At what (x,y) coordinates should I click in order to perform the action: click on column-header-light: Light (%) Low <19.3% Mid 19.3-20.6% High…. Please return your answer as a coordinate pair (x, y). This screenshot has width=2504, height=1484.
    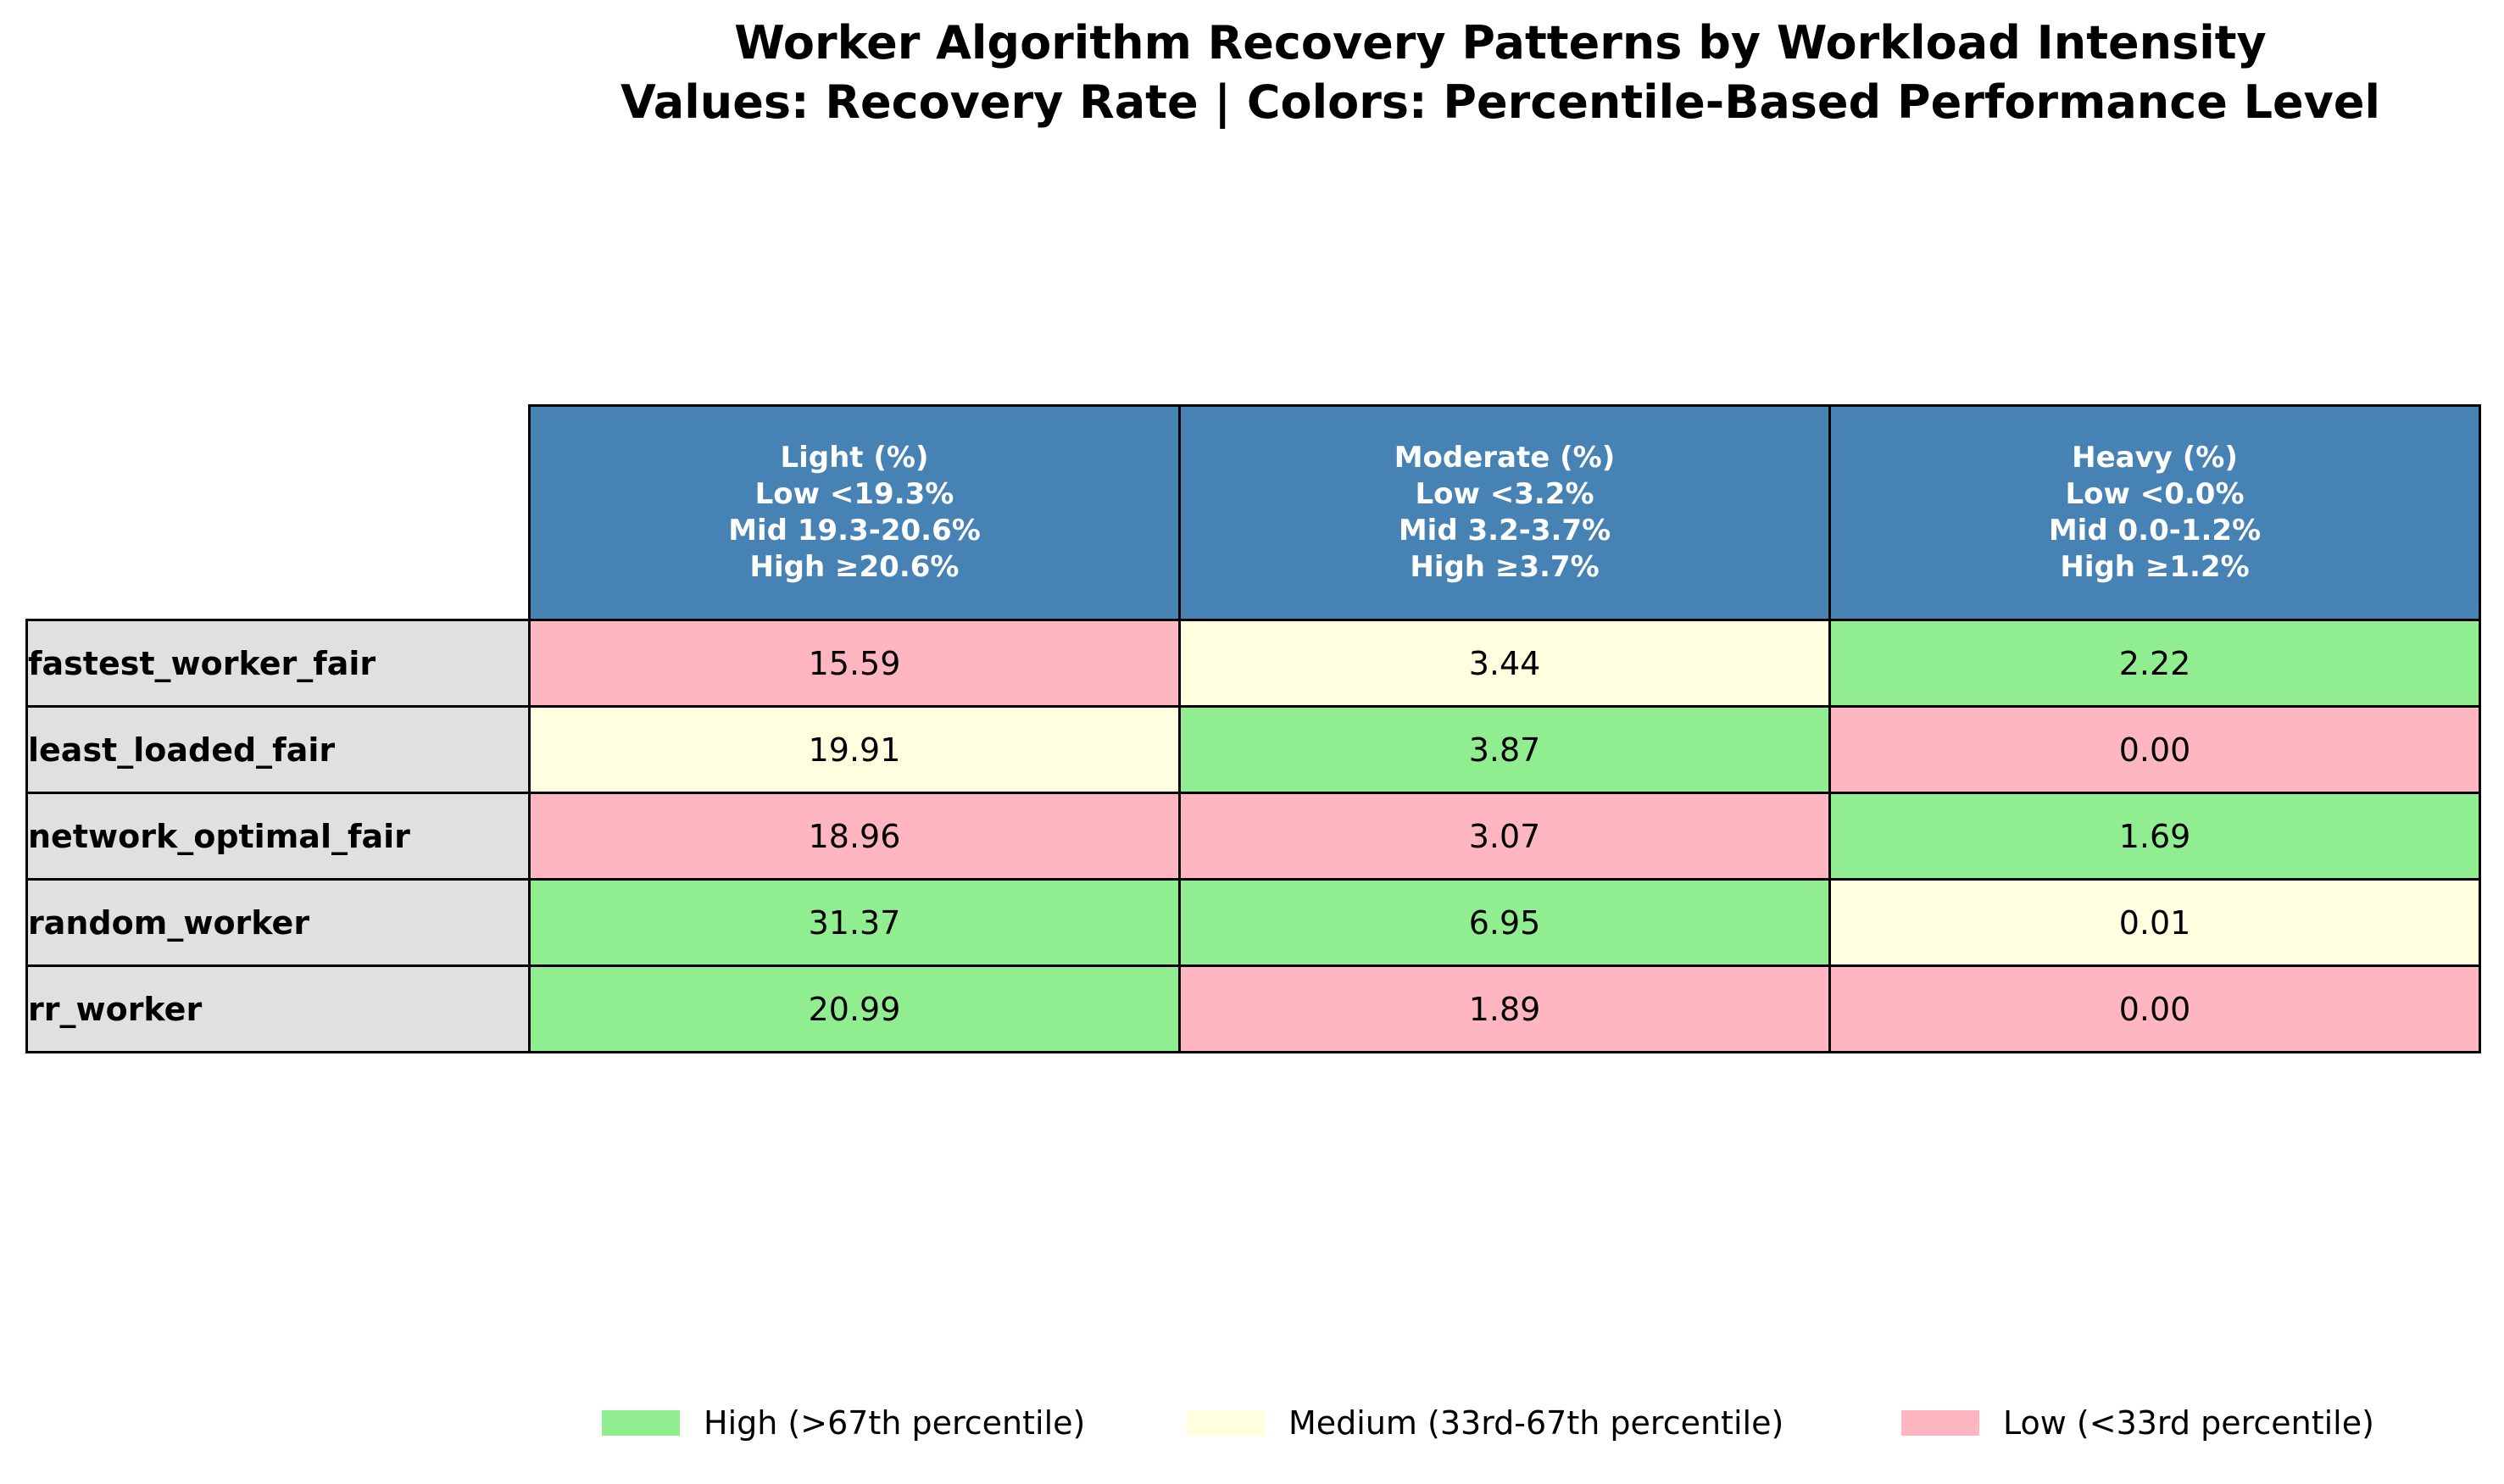
    Looking at the image, I should click on (854, 513).